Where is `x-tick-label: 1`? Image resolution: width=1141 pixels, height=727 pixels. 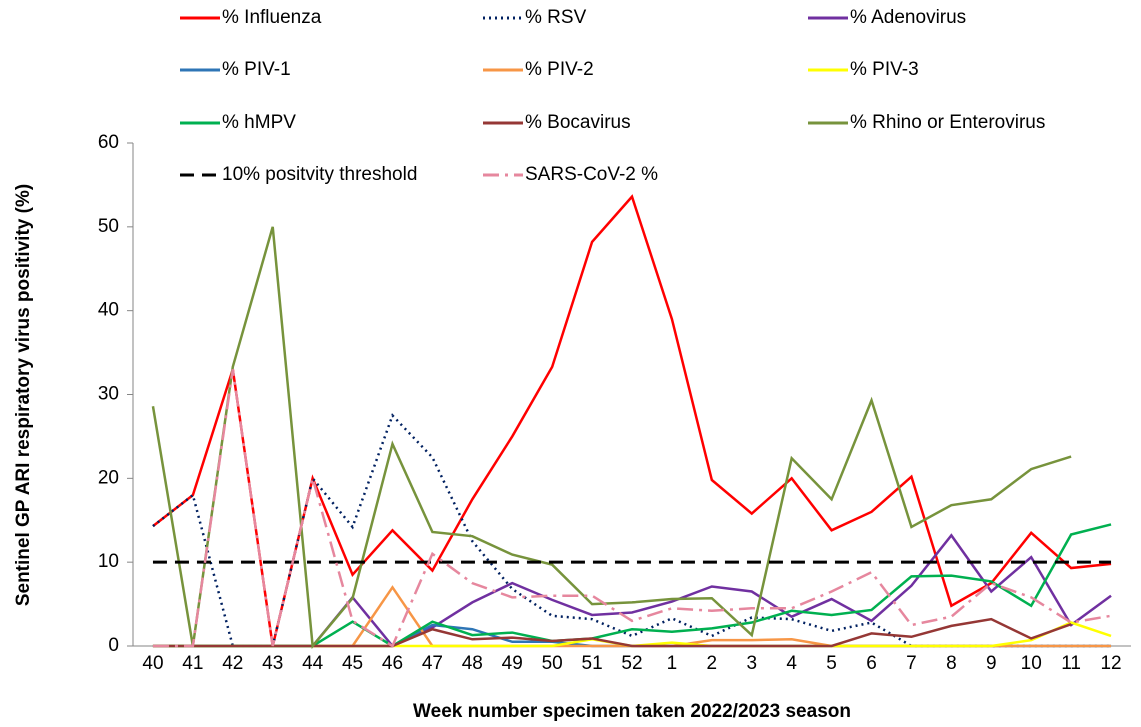 x-tick-label: 1 is located at coordinates (672, 663).